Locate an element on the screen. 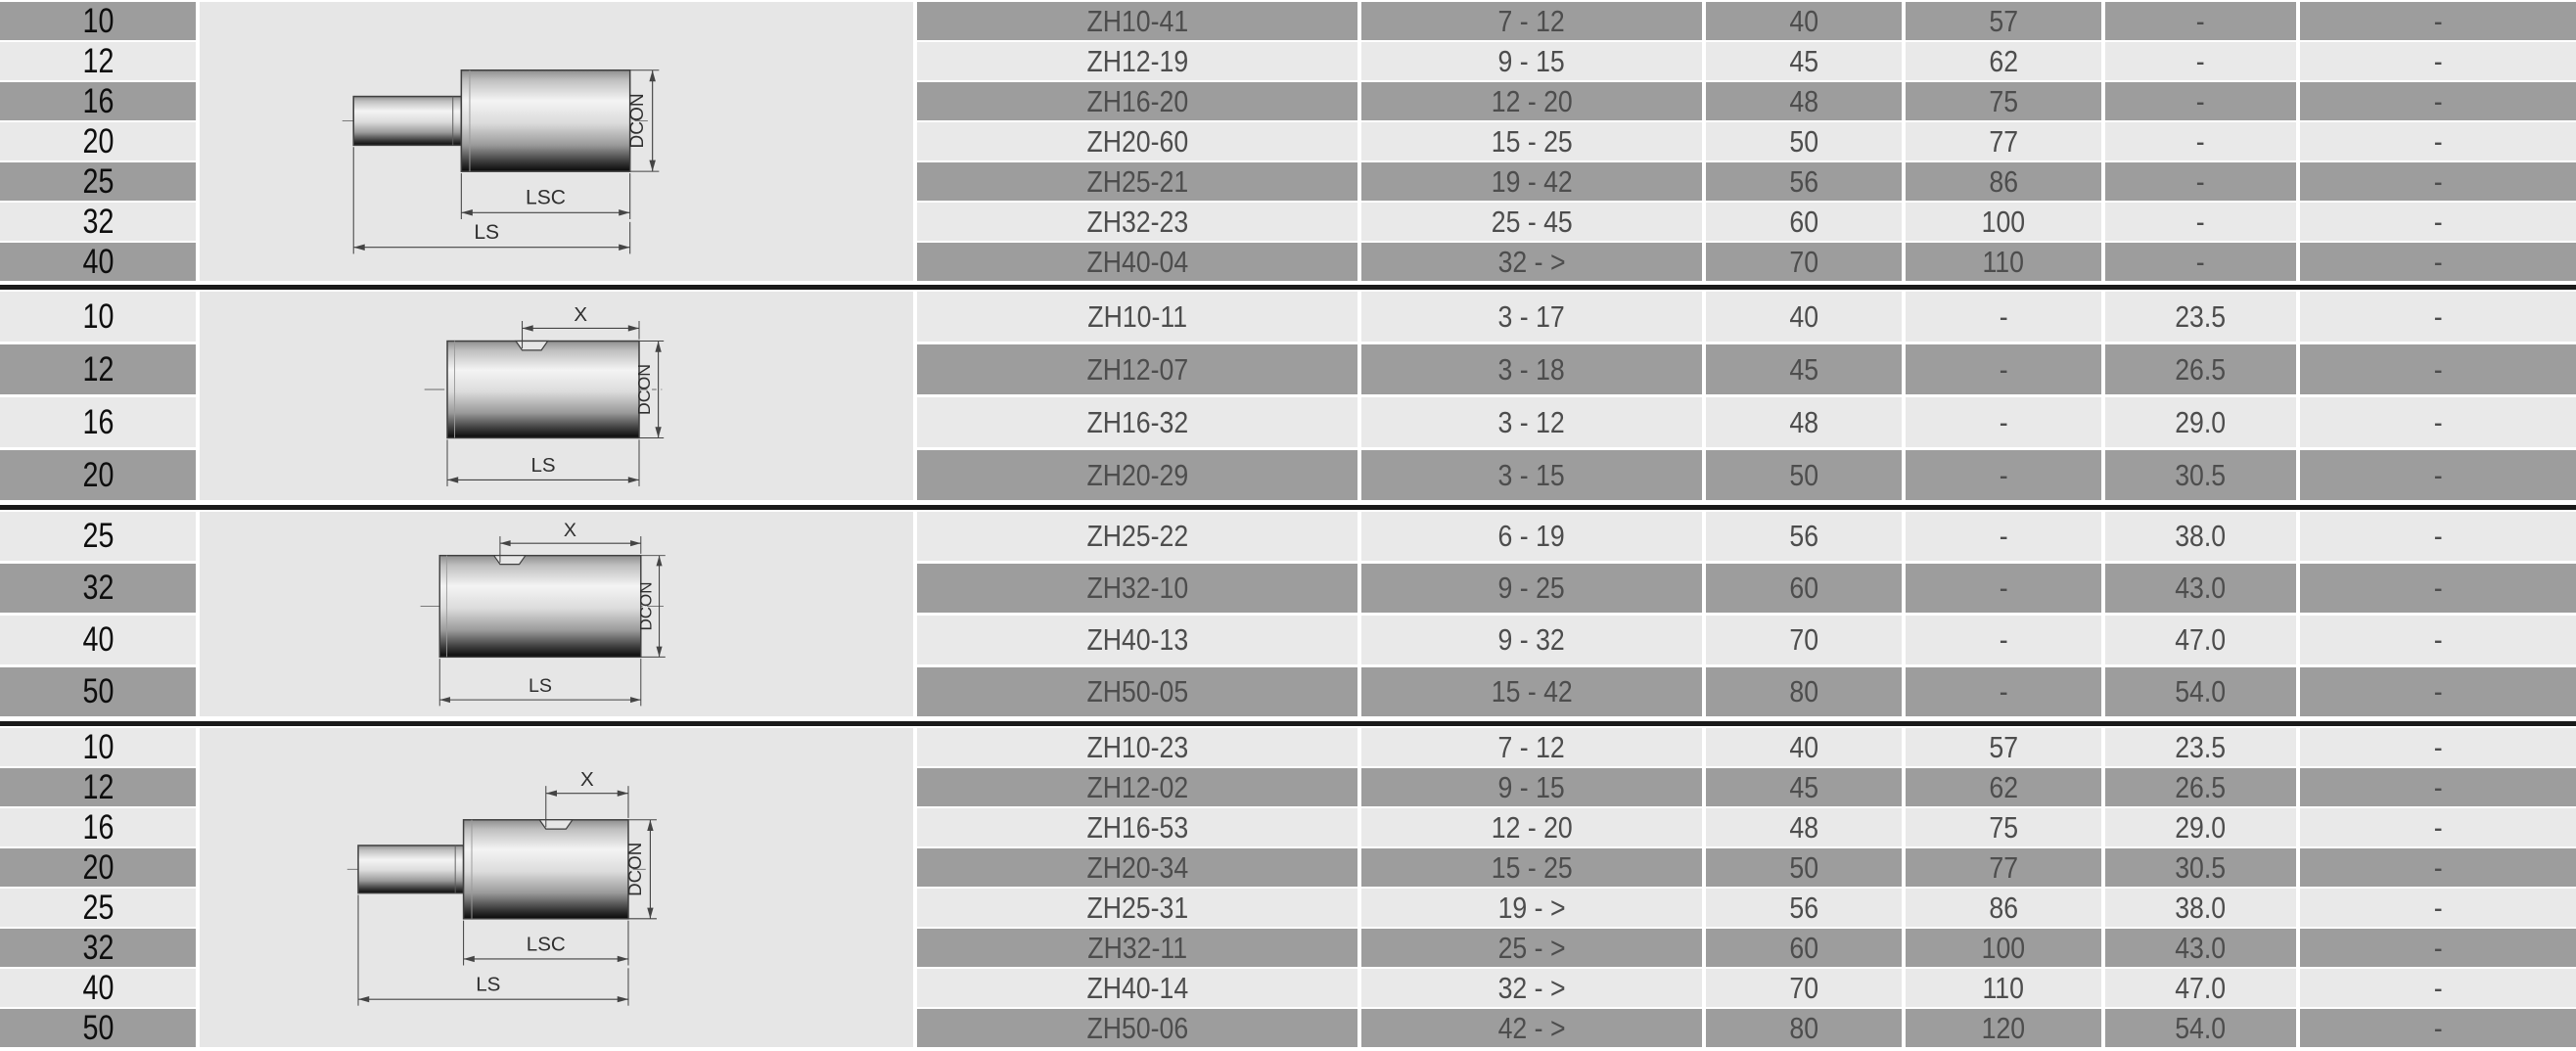 The width and height of the screenshot is (2576, 1051). size-cell: 16 is located at coordinates (98, 827).